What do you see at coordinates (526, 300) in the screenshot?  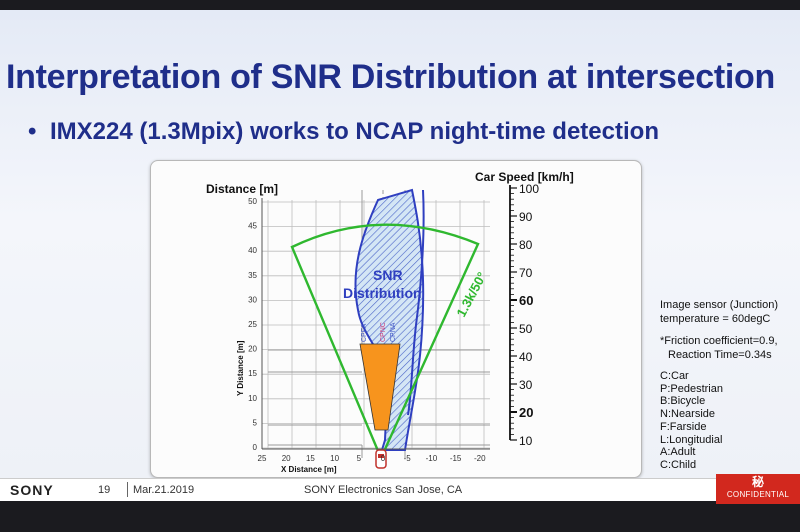 I see `speed-tick-label: 60` at bounding box center [526, 300].